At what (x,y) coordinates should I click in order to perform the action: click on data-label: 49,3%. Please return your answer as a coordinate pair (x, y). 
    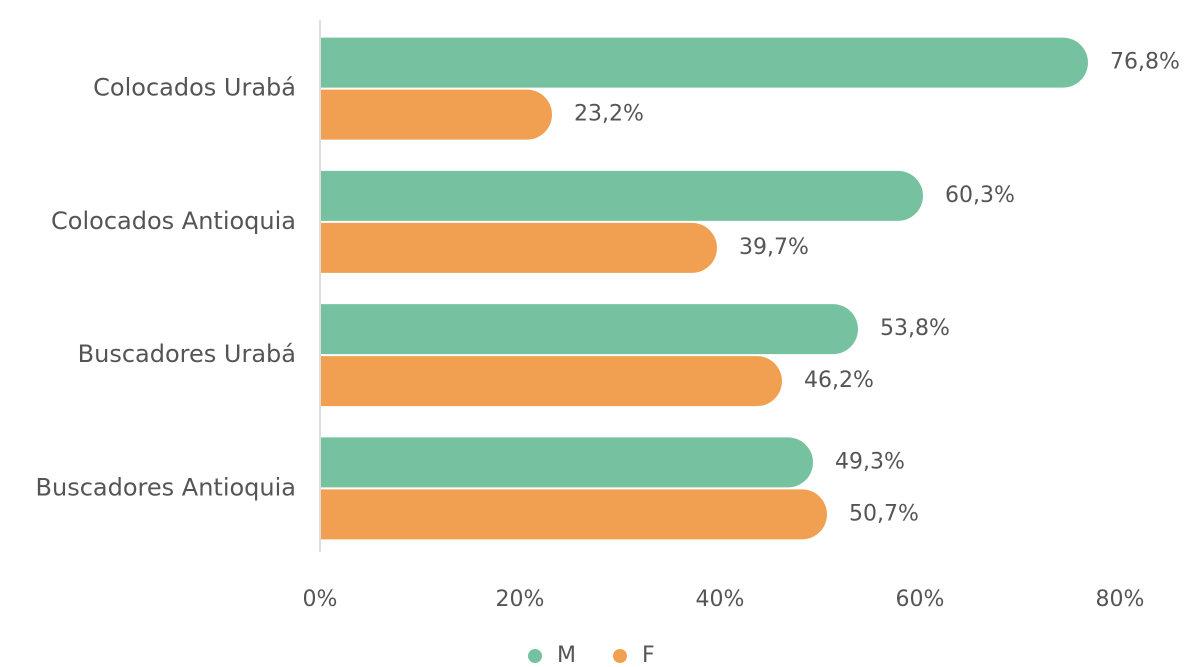
    Looking at the image, I should click on (870, 461).